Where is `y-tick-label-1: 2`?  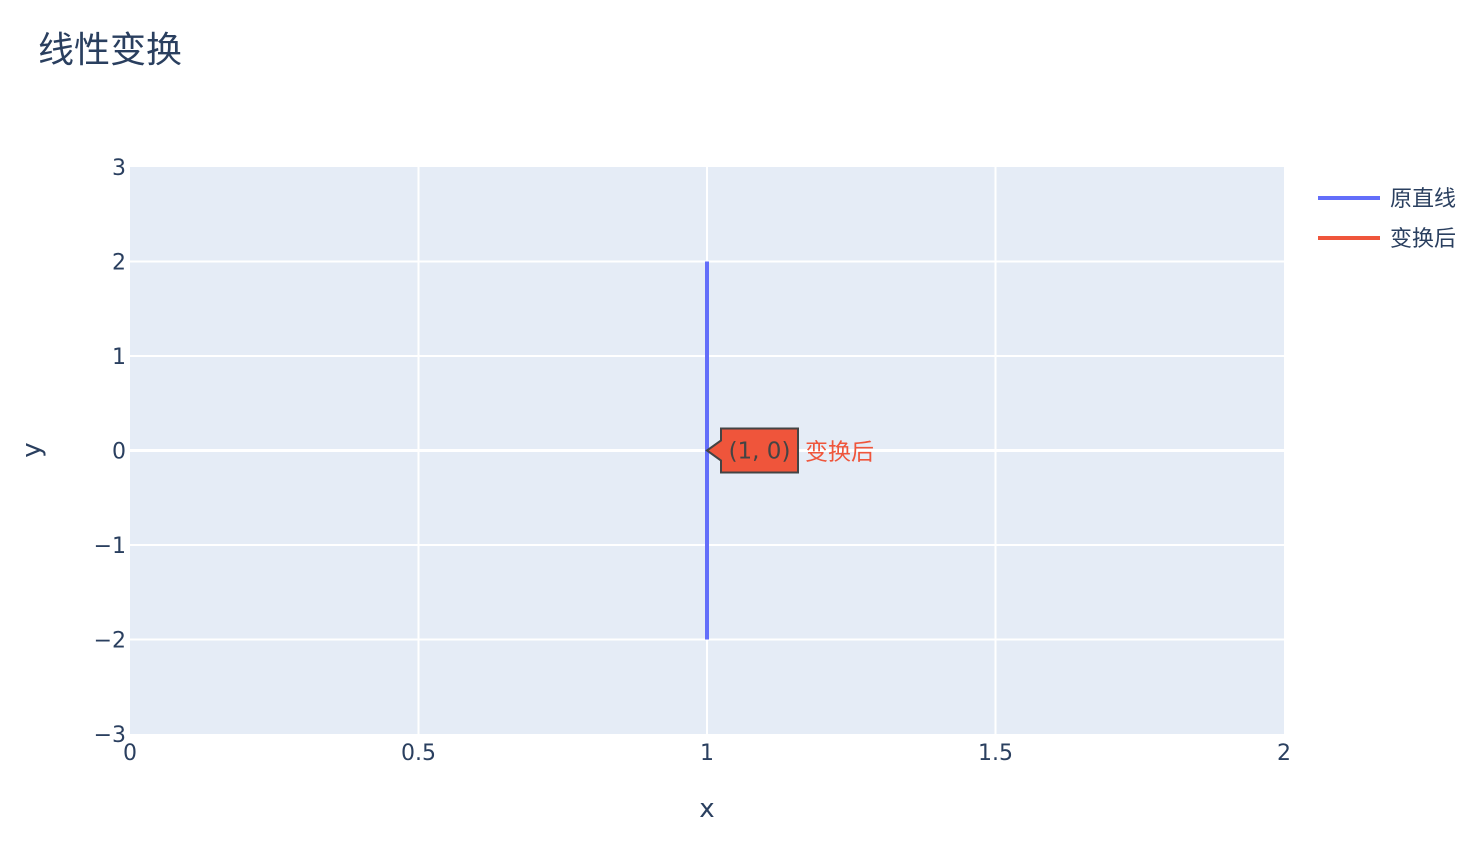
y-tick-label-1: 2 is located at coordinates (119, 263).